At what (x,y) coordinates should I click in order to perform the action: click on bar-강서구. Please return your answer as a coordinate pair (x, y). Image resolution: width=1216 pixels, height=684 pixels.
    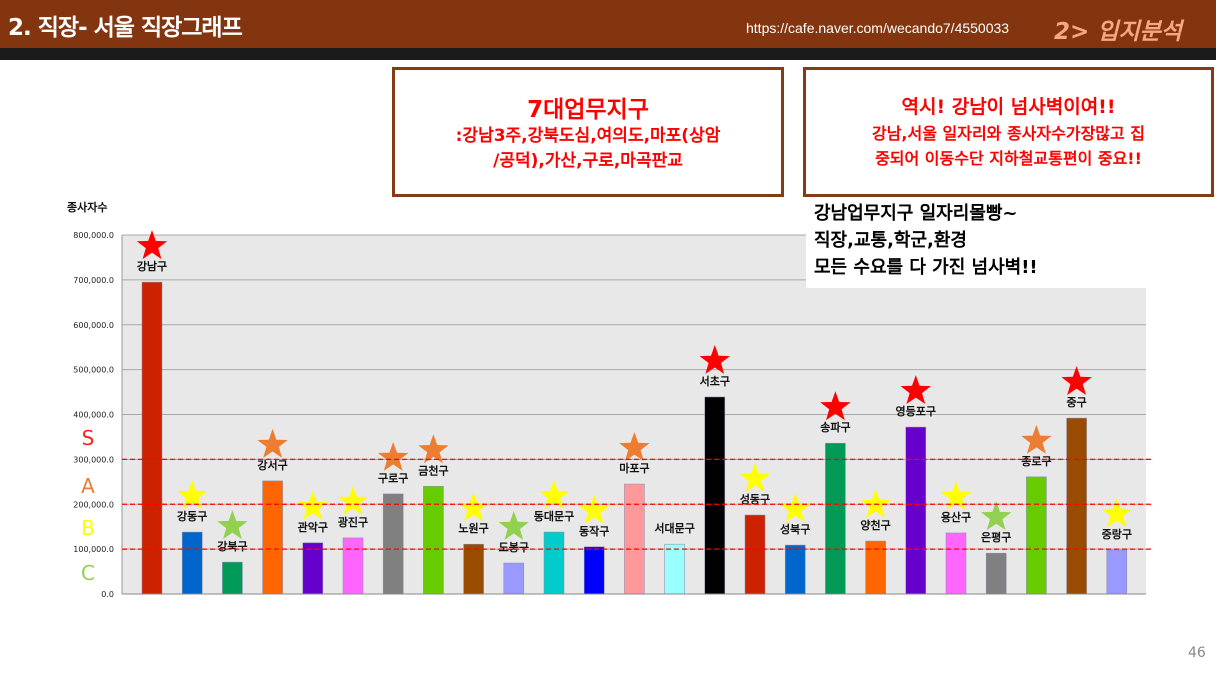
    Looking at the image, I should click on (272, 537).